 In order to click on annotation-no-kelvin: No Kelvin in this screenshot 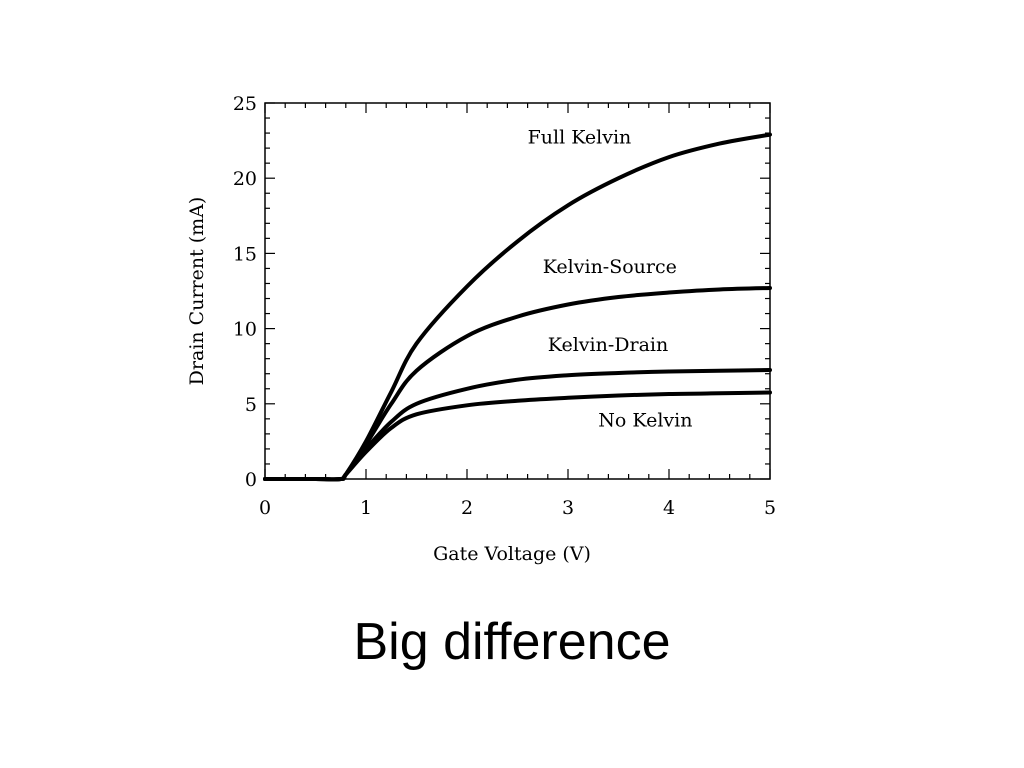, I will do `click(645, 420)`.